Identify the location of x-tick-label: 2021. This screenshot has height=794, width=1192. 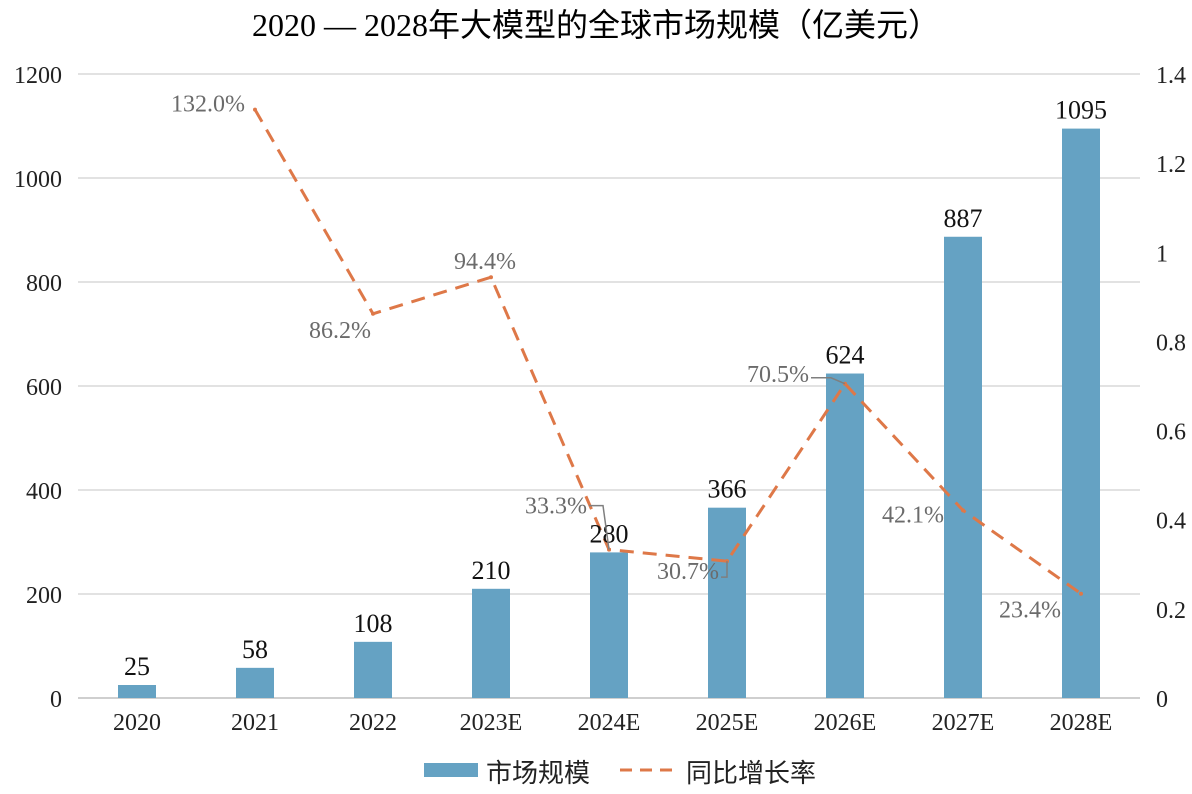
(255, 723).